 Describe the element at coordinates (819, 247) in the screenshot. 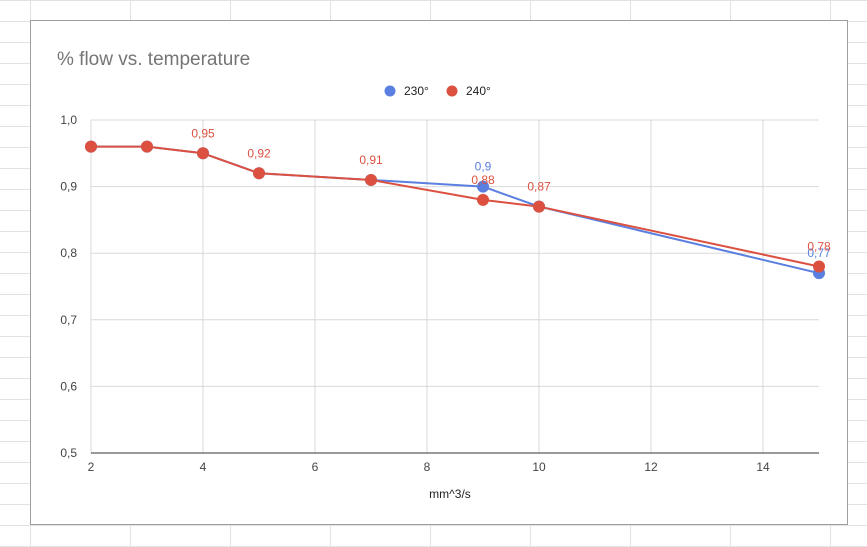

I see `data-label: 0,78` at that location.